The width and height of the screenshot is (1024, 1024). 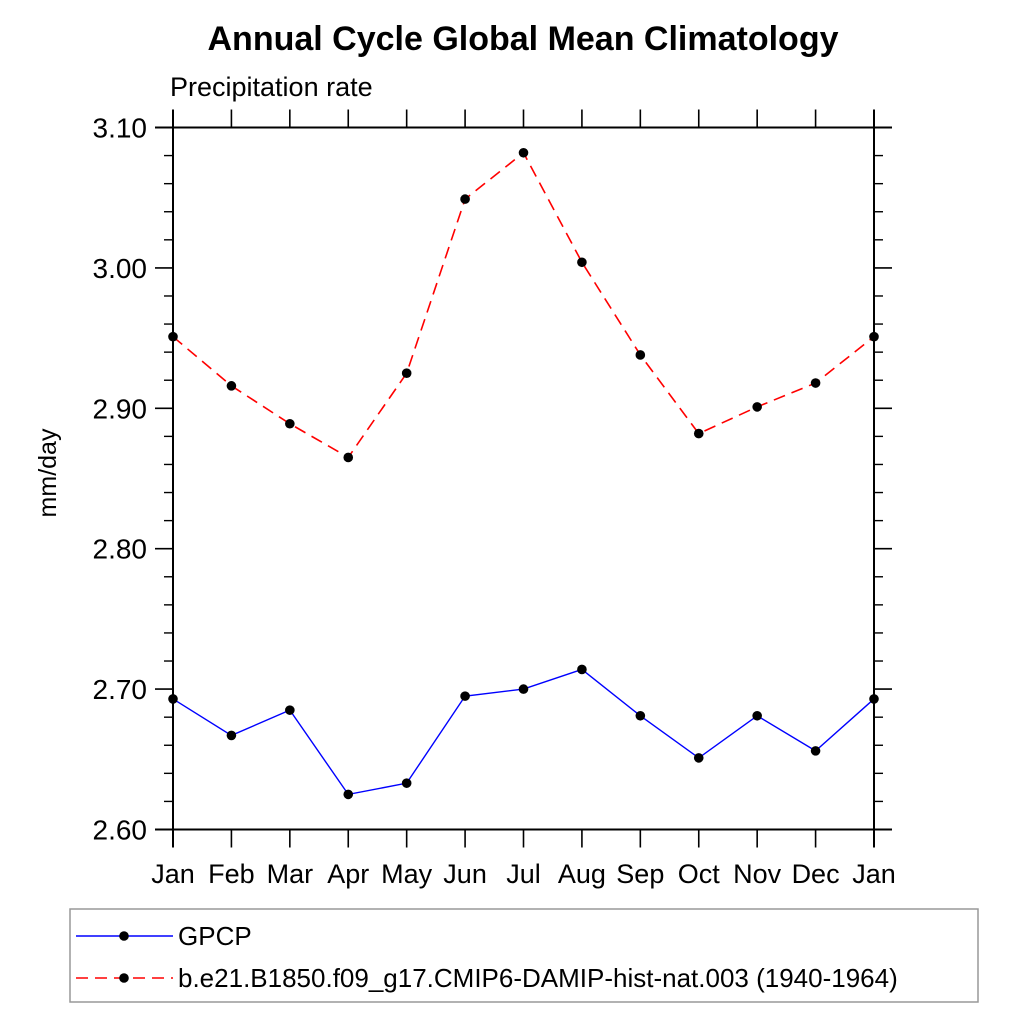 What do you see at coordinates (271, 87) in the screenshot?
I see `chart-subtitle: Precipitation rate` at bounding box center [271, 87].